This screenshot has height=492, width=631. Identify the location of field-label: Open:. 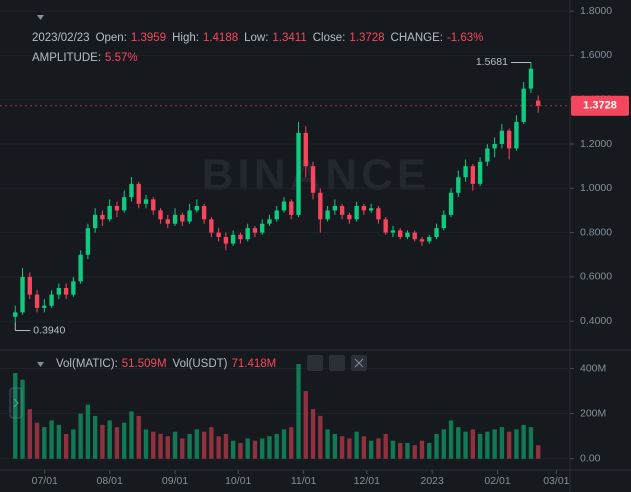
(111, 38).